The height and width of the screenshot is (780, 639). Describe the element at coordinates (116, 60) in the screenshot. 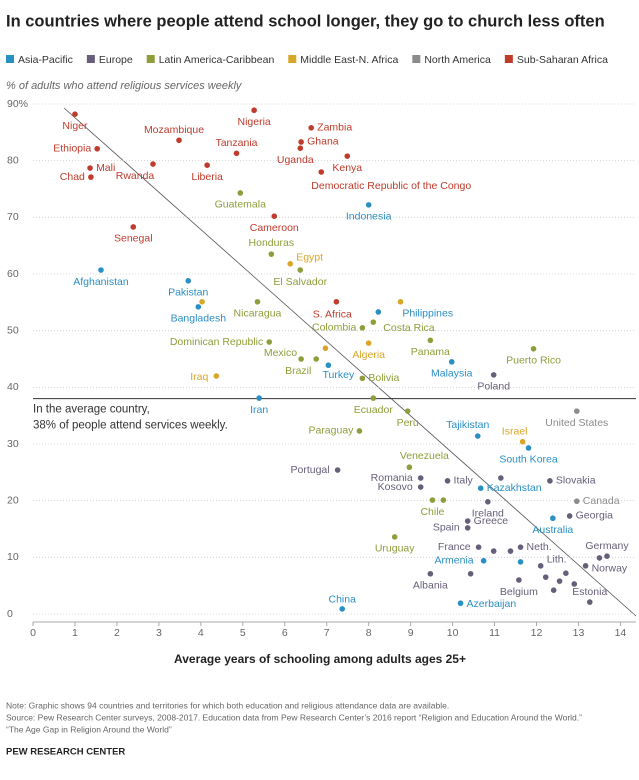

I see `legend-label: Europe` at that location.